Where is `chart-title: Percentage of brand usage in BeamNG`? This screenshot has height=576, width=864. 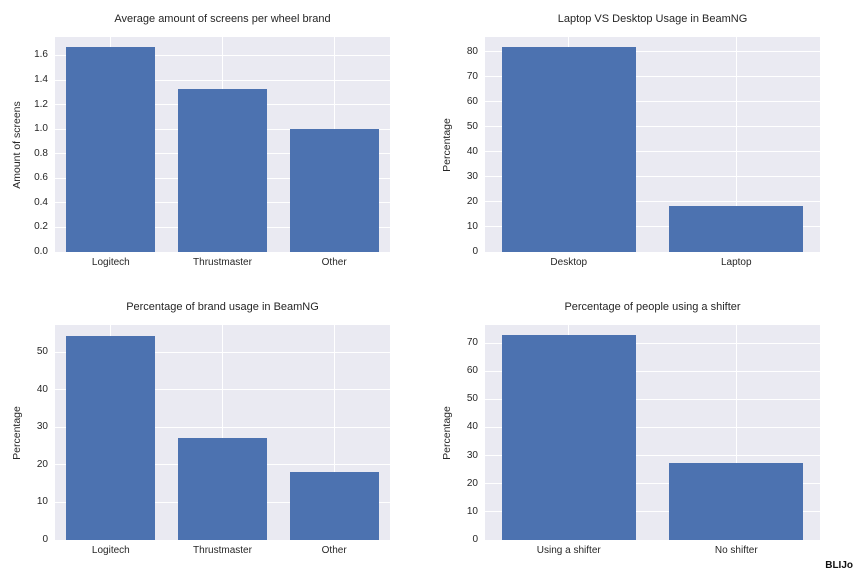
chart-title: Percentage of brand usage in BeamNG is located at coordinates (222, 307).